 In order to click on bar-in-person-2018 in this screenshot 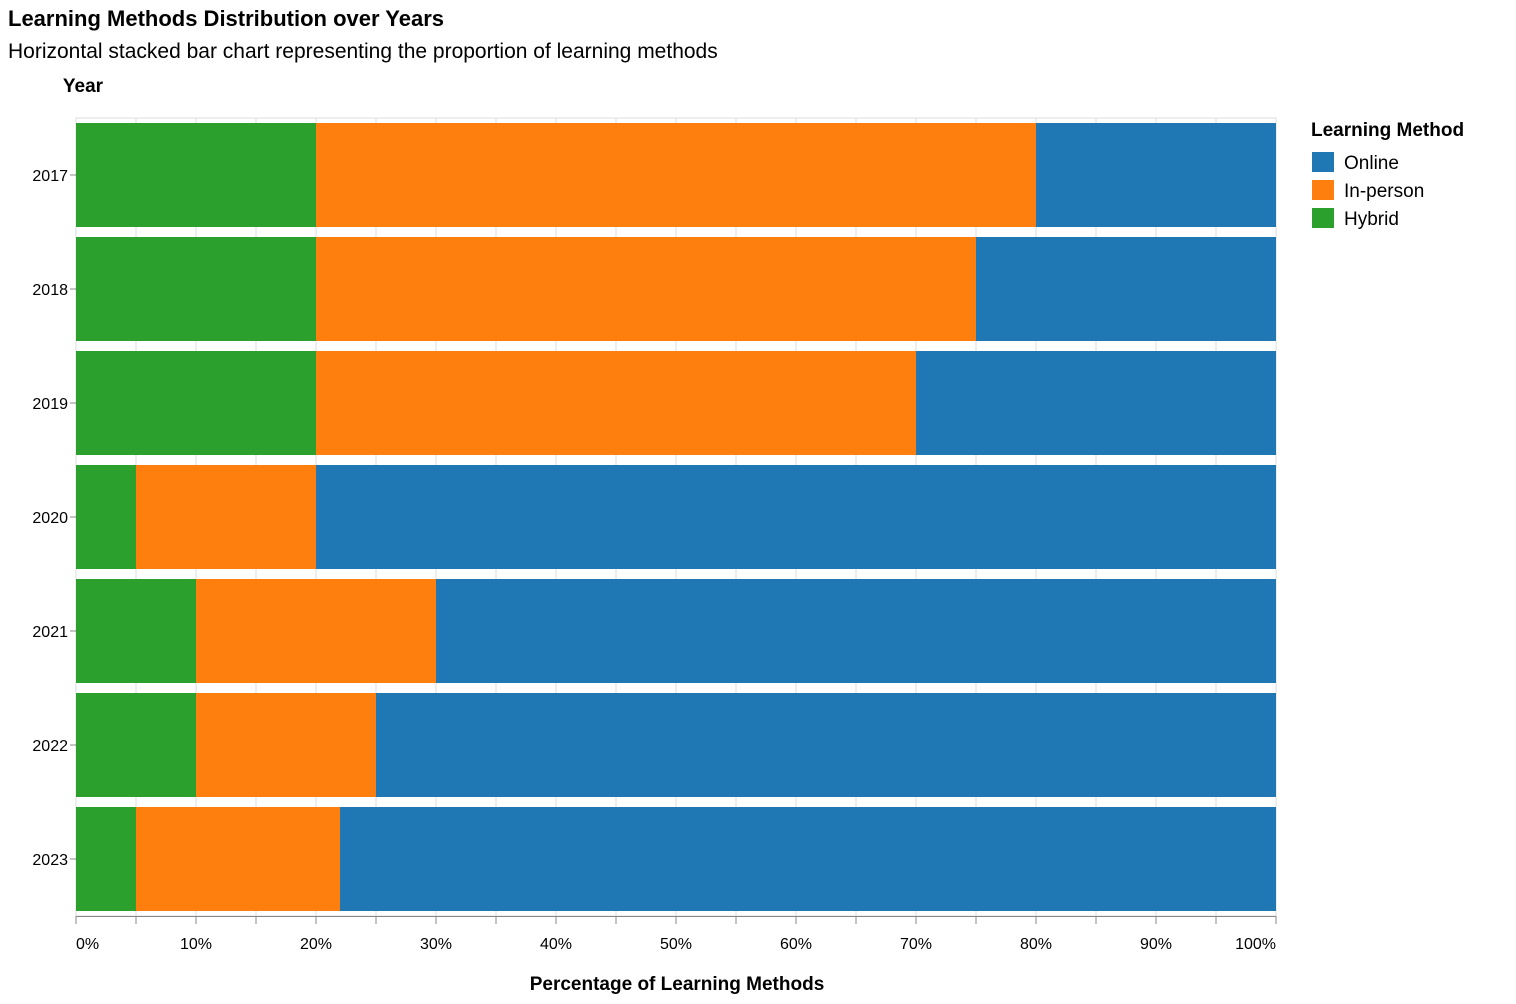, I will do `click(646, 289)`.